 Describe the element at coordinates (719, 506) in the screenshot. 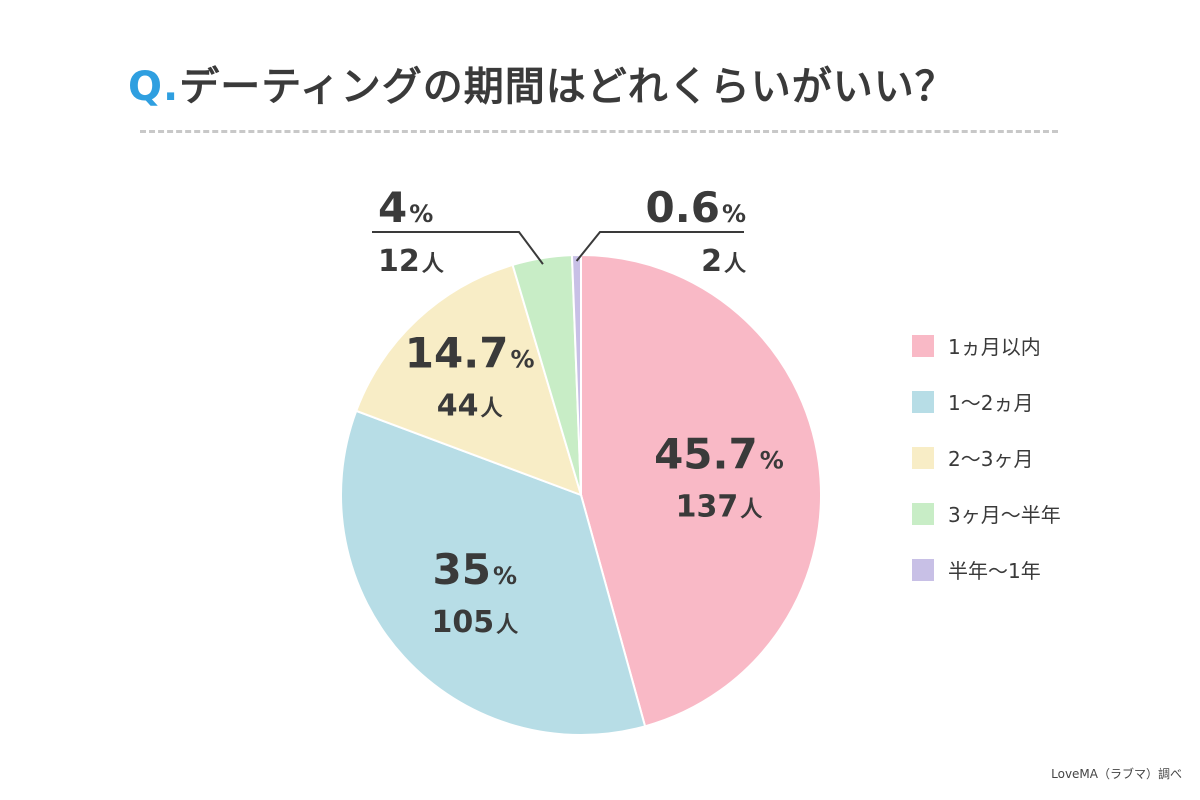

I see `slice-count-label-1: 137人` at that location.